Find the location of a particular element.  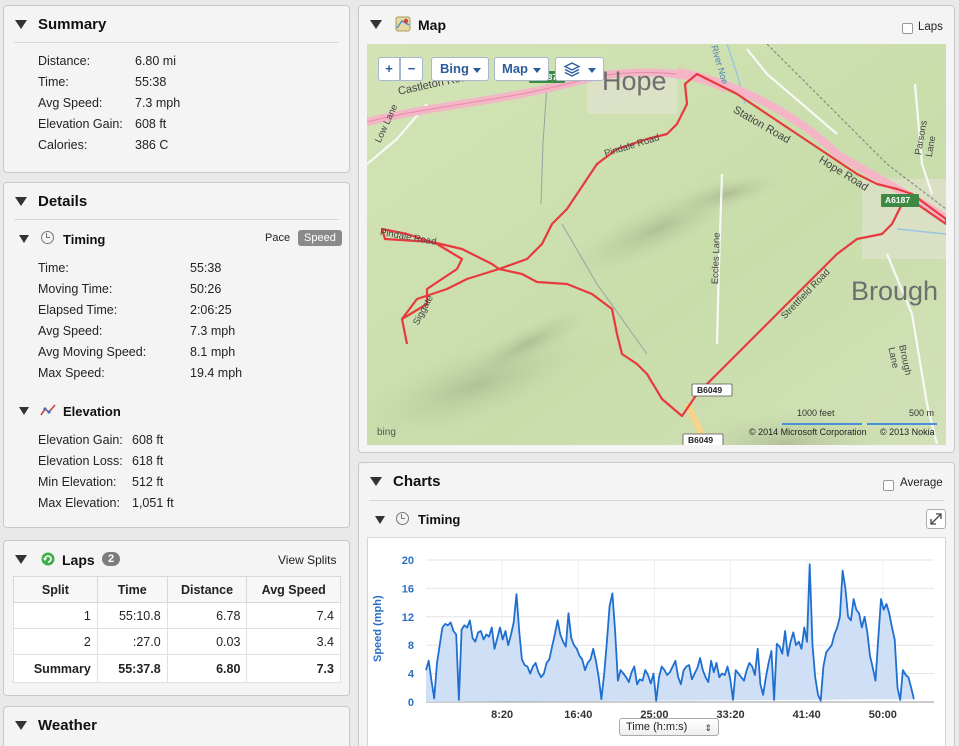

panel-title: Details is located at coordinates (62, 201).